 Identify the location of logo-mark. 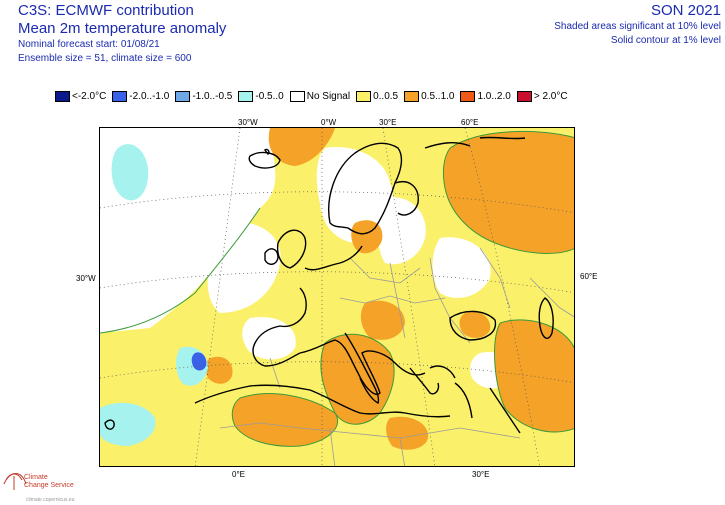
(15, 481).